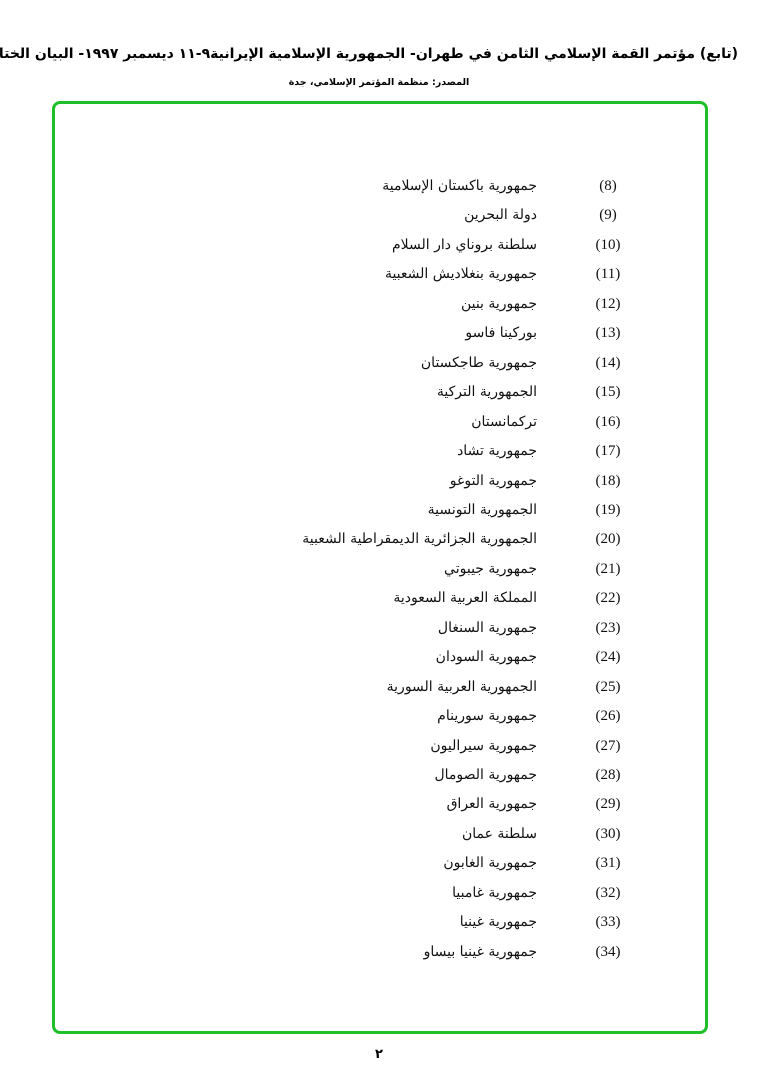  I want to click on list-item: (13) بوركينا فاسو, so click(379, 337).